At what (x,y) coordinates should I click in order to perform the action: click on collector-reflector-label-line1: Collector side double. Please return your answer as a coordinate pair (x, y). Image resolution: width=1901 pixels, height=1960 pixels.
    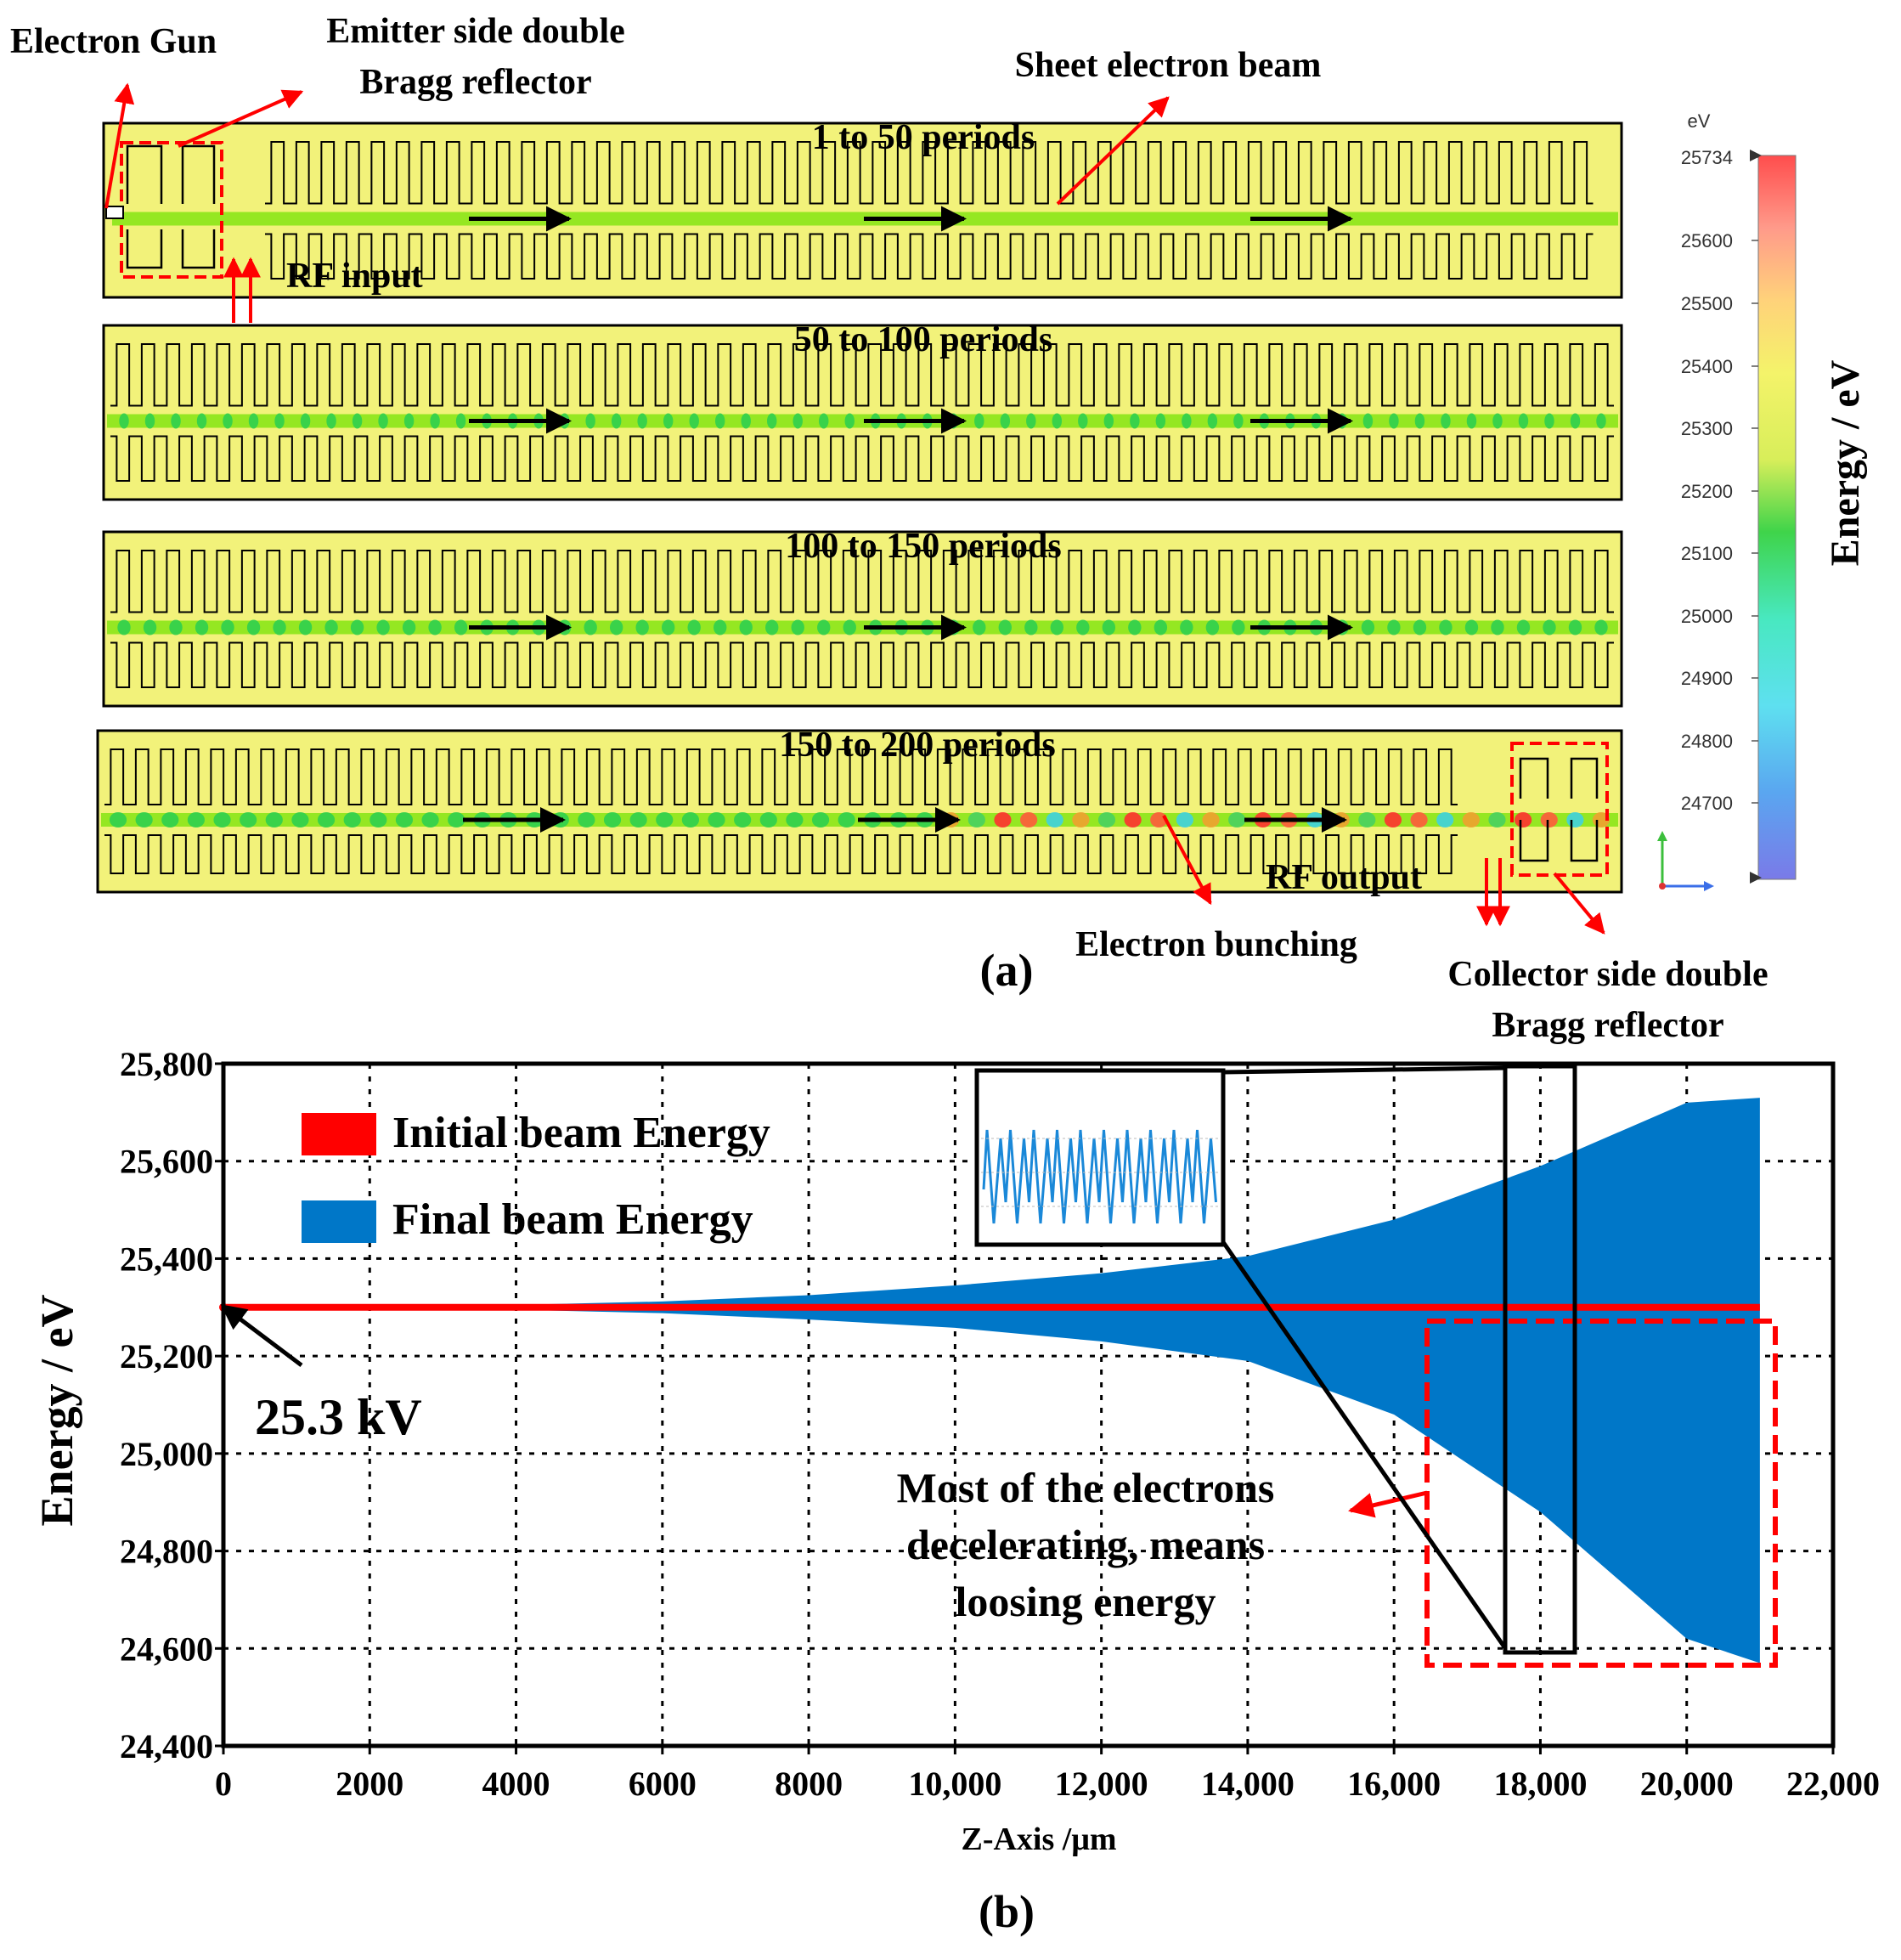
    Looking at the image, I should click on (1608, 975).